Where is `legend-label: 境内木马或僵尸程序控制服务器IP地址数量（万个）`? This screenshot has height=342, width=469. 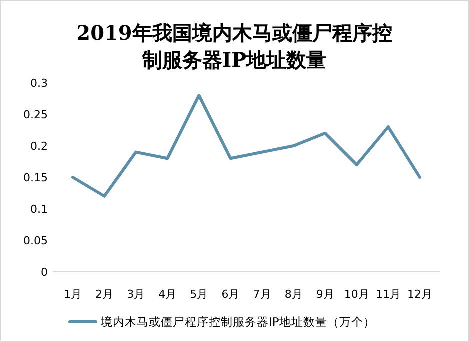
legend-label: 境内木马或僵尸程序控制服务器IP地址数量（万个） is located at coordinates (238, 322).